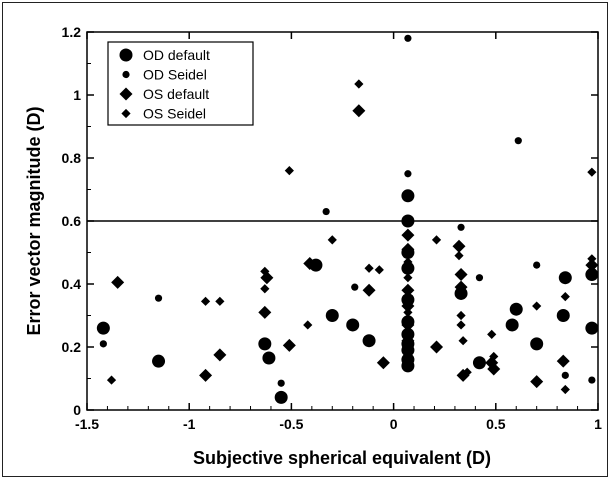  I want to click on legend-label-os-default: OS default, so click(176, 94).